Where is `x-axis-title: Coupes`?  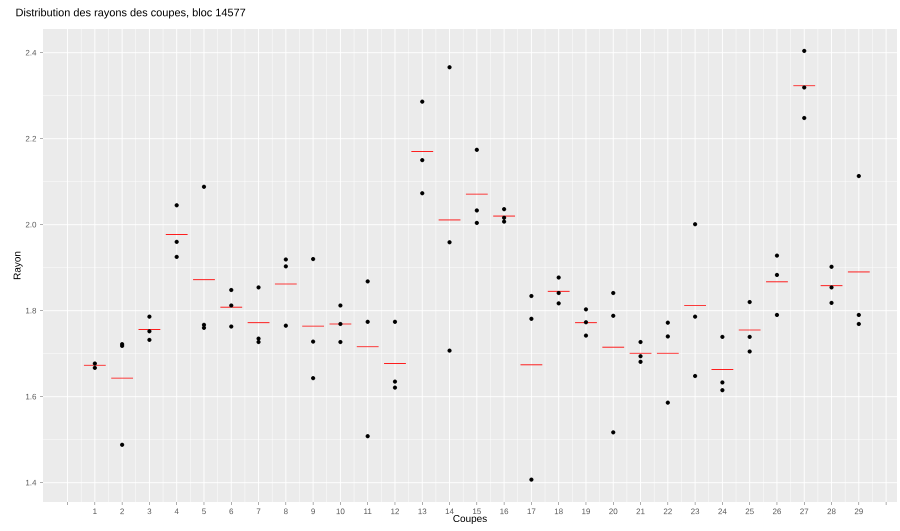 x-axis-title: Coupes is located at coordinates (470, 519).